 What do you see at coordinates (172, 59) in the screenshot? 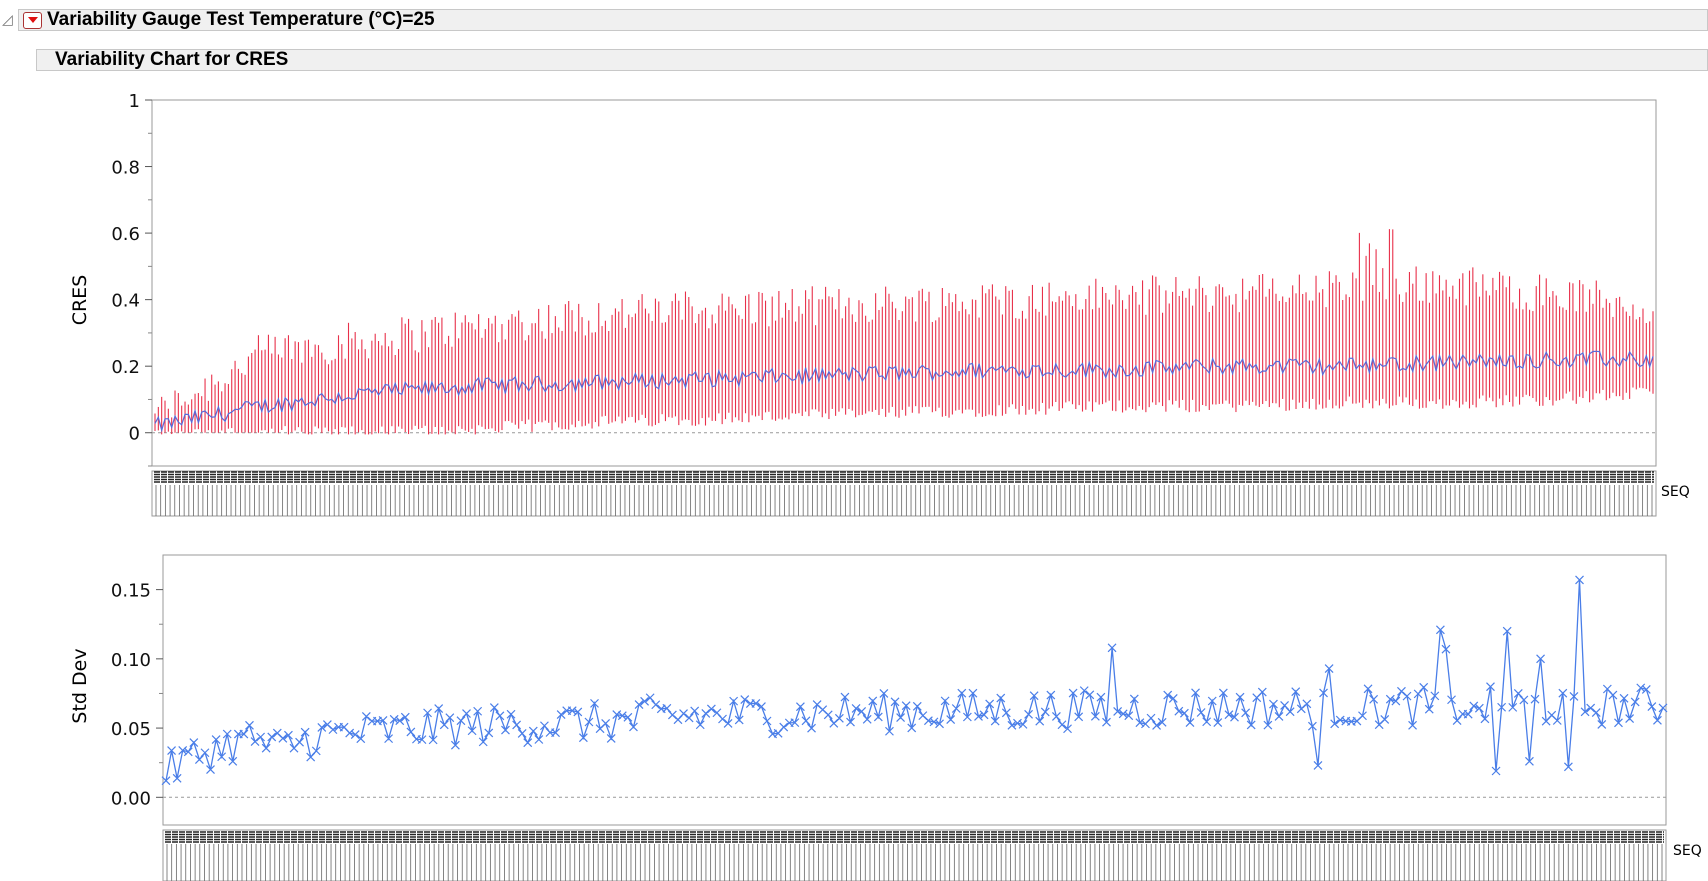
I see `chart-outline-title: Variability Chart for CRES` at bounding box center [172, 59].